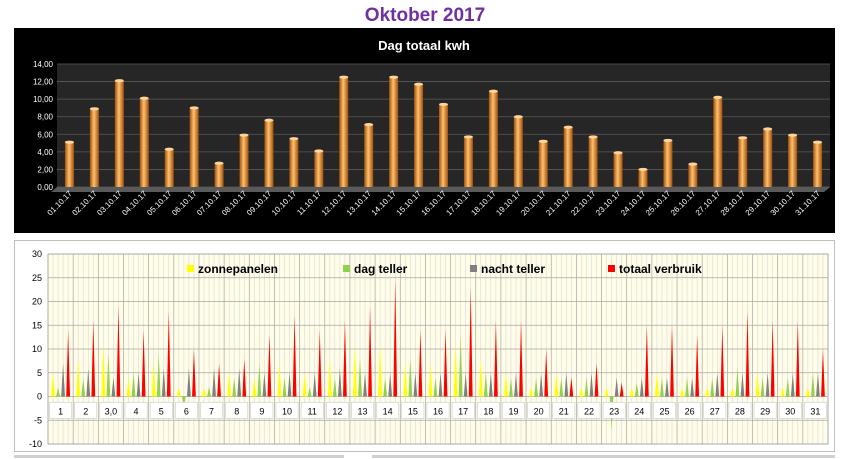 Image resolution: width=850 pixels, height=459 pixels. What do you see at coordinates (558, 203) in the screenshot?
I see `chart1-x-tick: 21.10.17` at bounding box center [558, 203].